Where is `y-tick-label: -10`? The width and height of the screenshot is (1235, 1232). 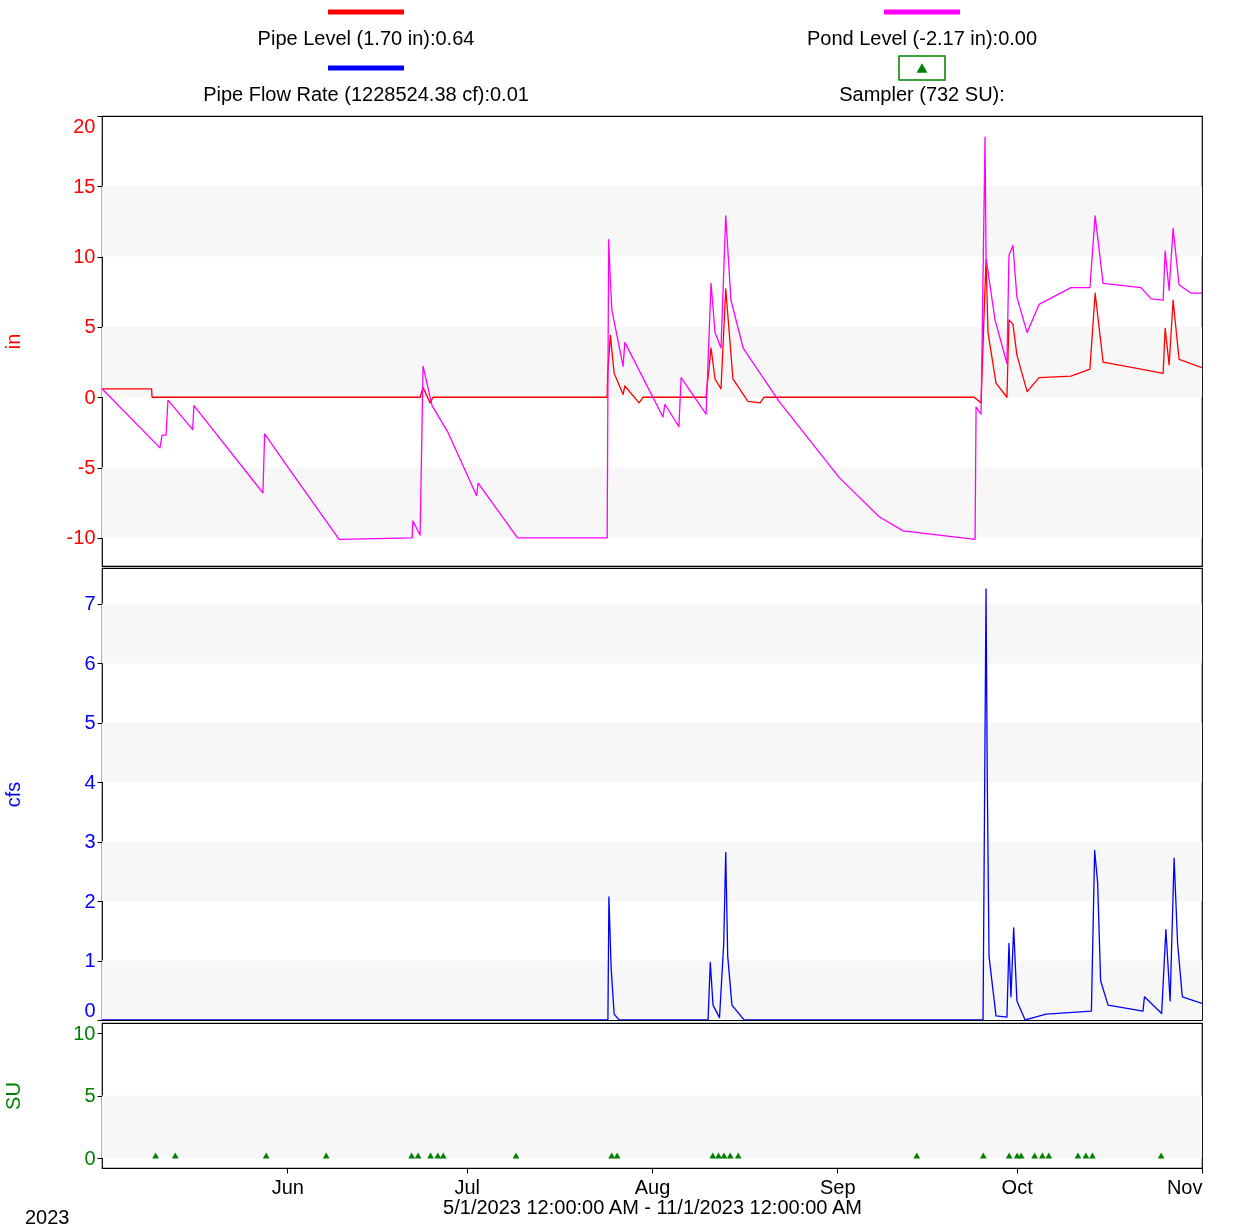
y-tick-label: -10 is located at coordinates (81, 537).